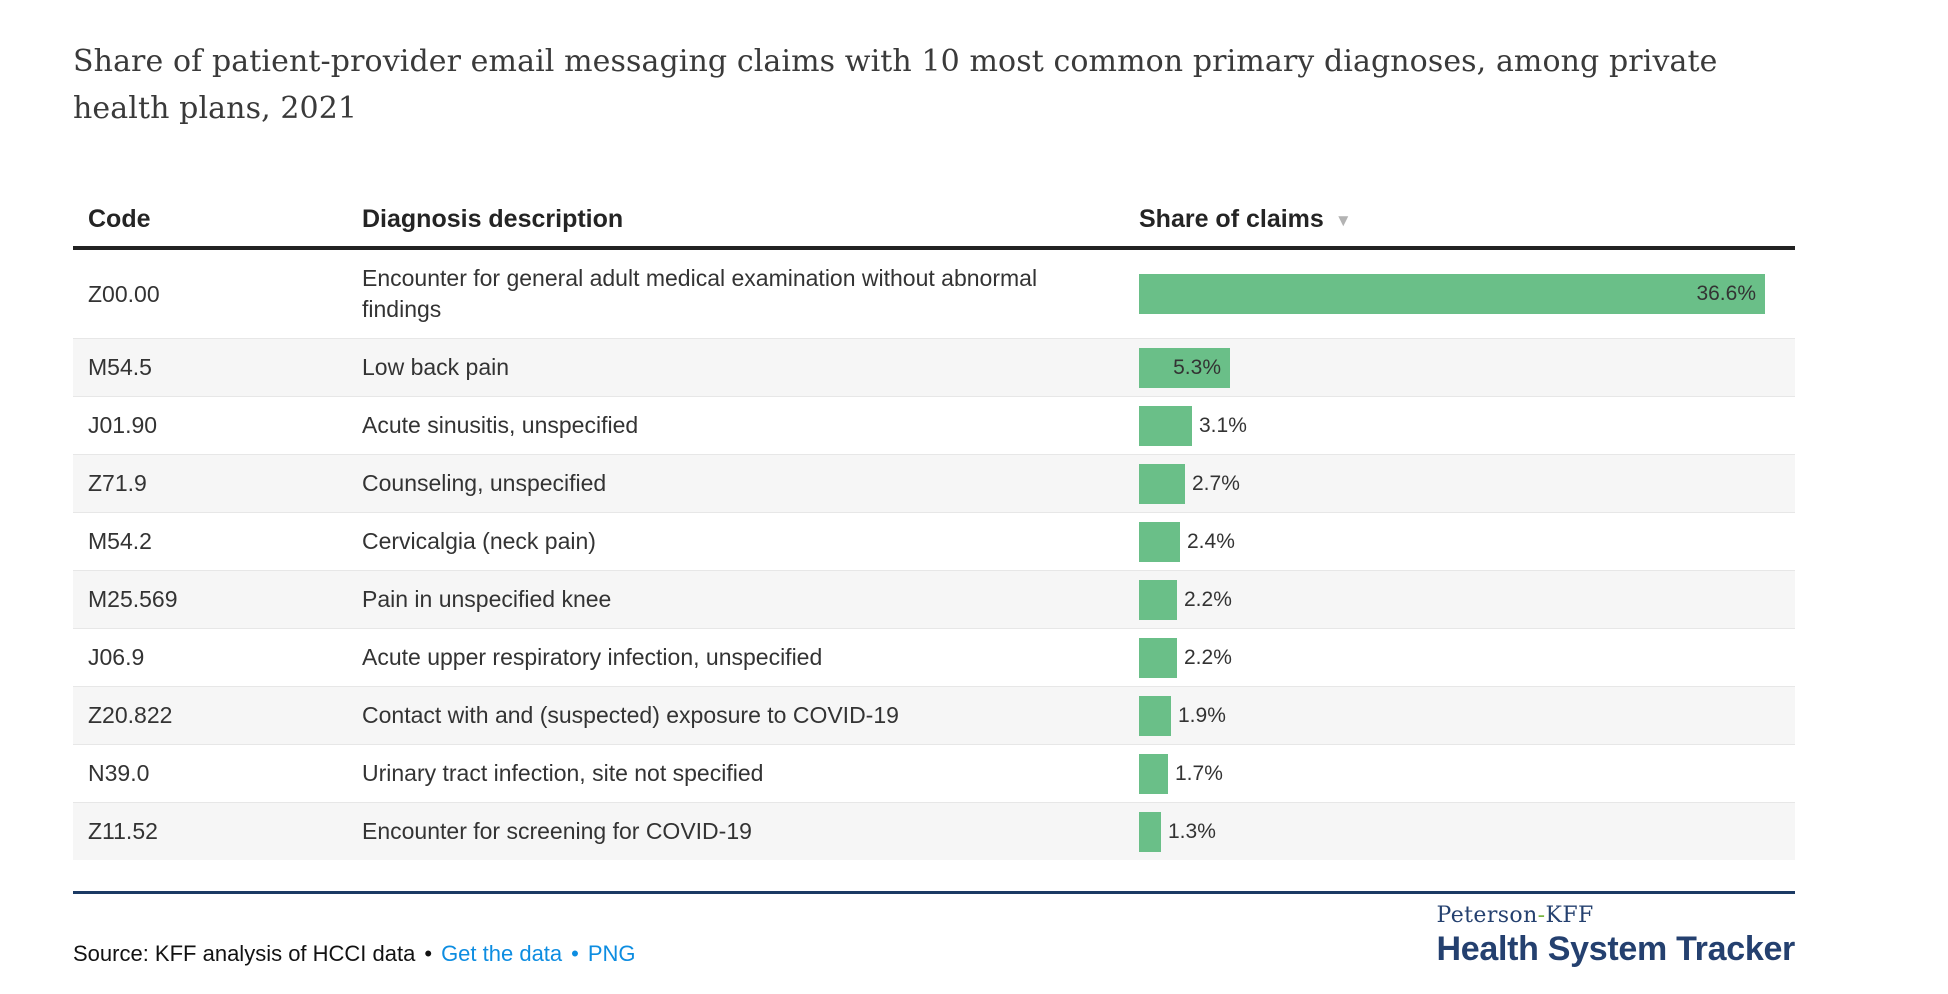 Image resolution: width=1948 pixels, height=994 pixels. Describe the element at coordinates (493, 218) in the screenshot. I see `column-header-description: Diagnosis description` at that location.